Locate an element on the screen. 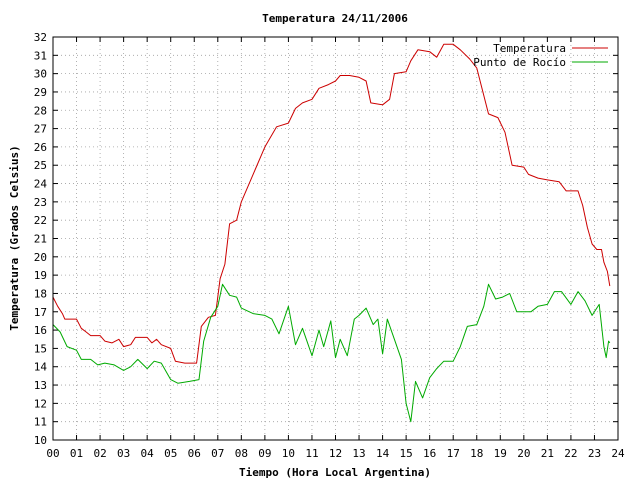 Image resolution: width=640 pixels, height=480 pixels. x-tick-label: 13 is located at coordinates (358, 453).